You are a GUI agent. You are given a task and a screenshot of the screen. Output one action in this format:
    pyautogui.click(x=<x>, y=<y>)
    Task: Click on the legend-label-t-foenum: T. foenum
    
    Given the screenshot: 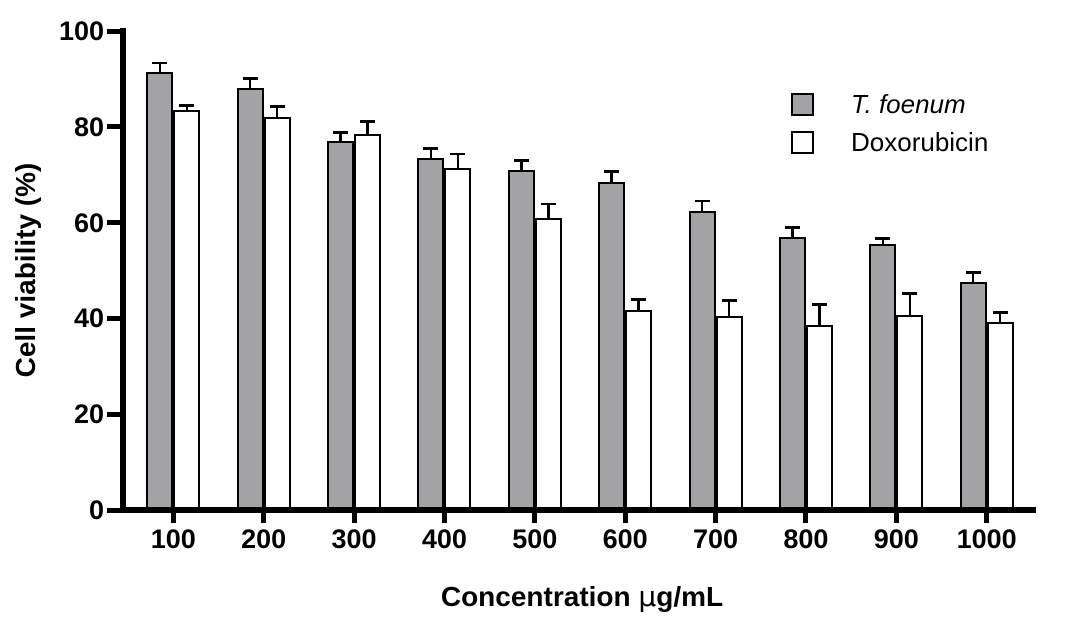 What is the action you would take?
    pyautogui.click(x=908, y=104)
    